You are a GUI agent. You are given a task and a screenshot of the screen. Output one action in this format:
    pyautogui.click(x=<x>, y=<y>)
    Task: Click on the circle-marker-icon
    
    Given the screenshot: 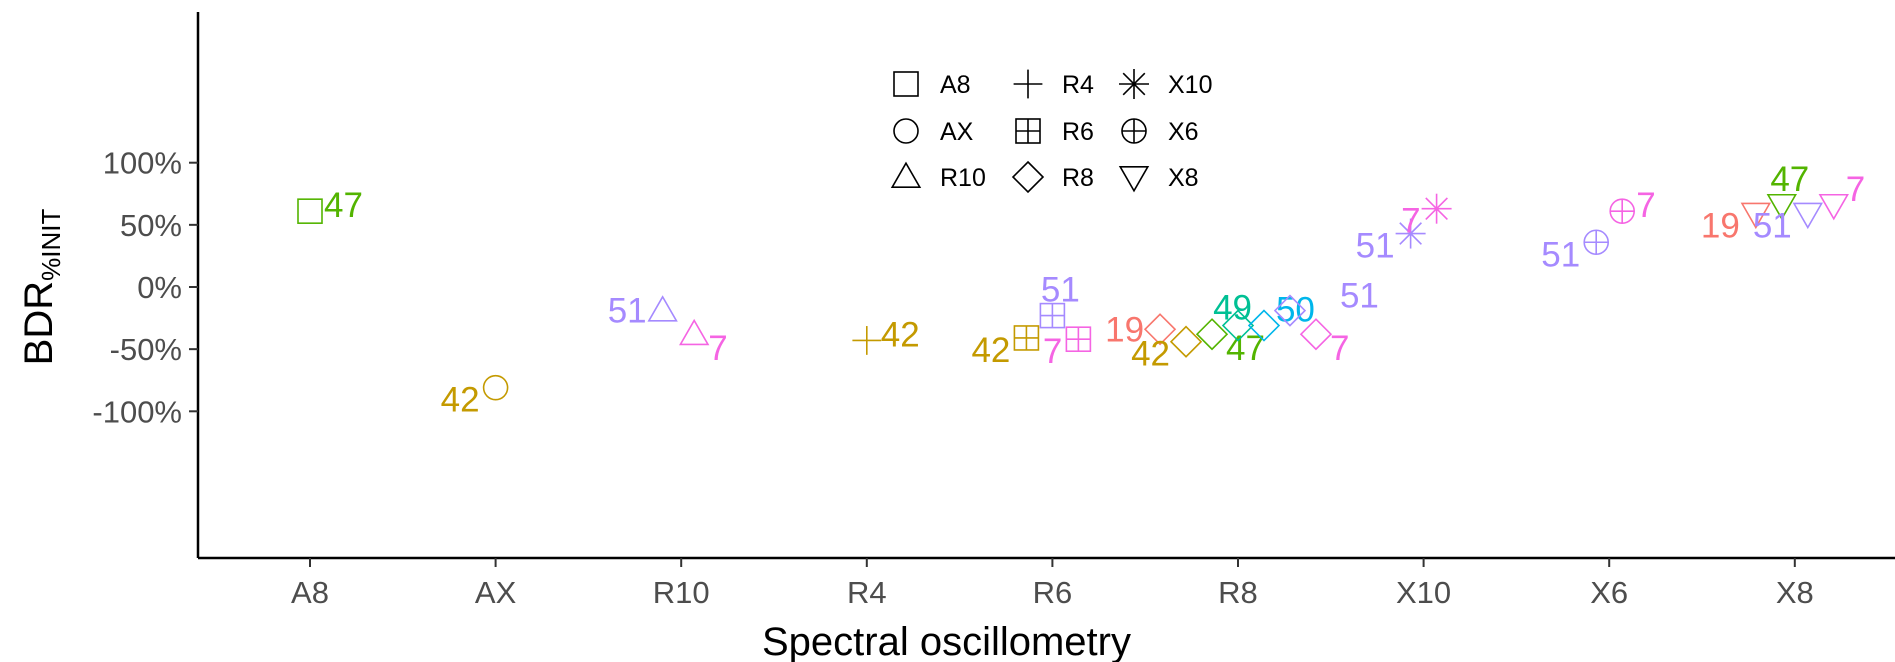 What is the action you would take?
    pyautogui.click(x=906, y=131)
    